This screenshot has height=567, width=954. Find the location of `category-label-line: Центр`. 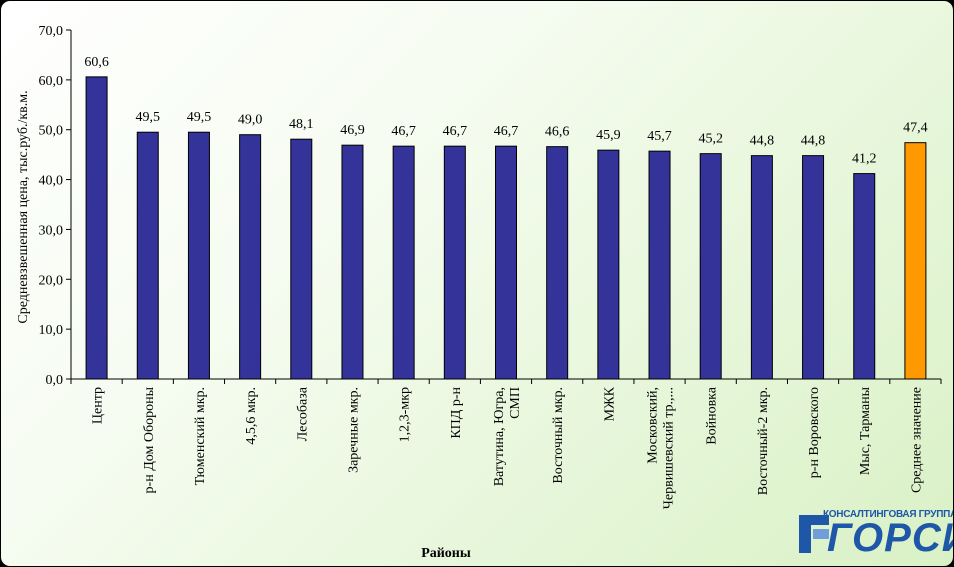

category-label-line: Центр is located at coordinates (98, 405).